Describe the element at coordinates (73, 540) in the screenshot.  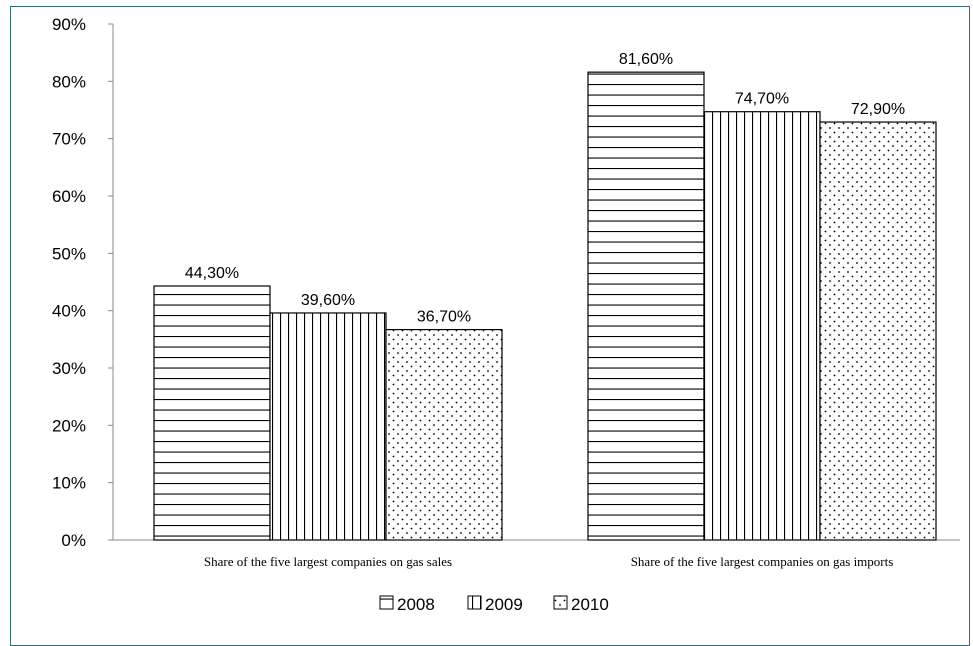
I see `y-tick-label: 0%` at that location.